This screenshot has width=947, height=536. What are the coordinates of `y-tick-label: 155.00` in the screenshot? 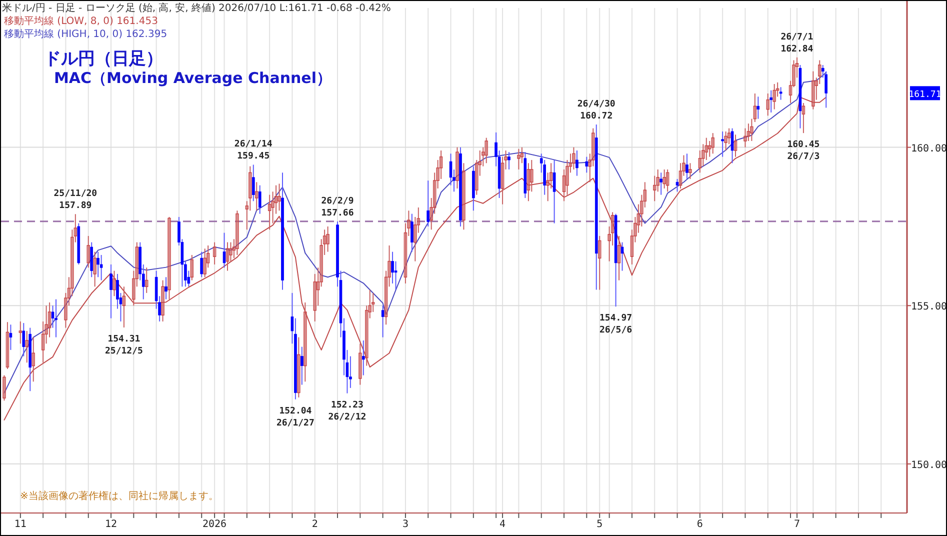 It's located at (928, 307).